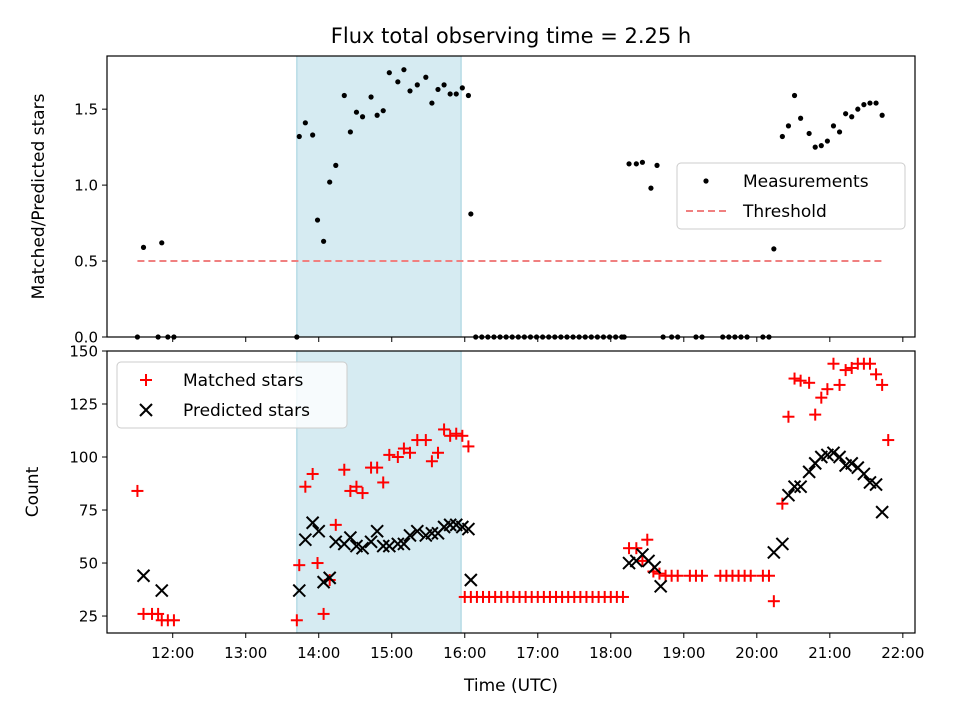  Describe the element at coordinates (391, 653) in the screenshot. I see `x-tick-label: 15:00` at that location.